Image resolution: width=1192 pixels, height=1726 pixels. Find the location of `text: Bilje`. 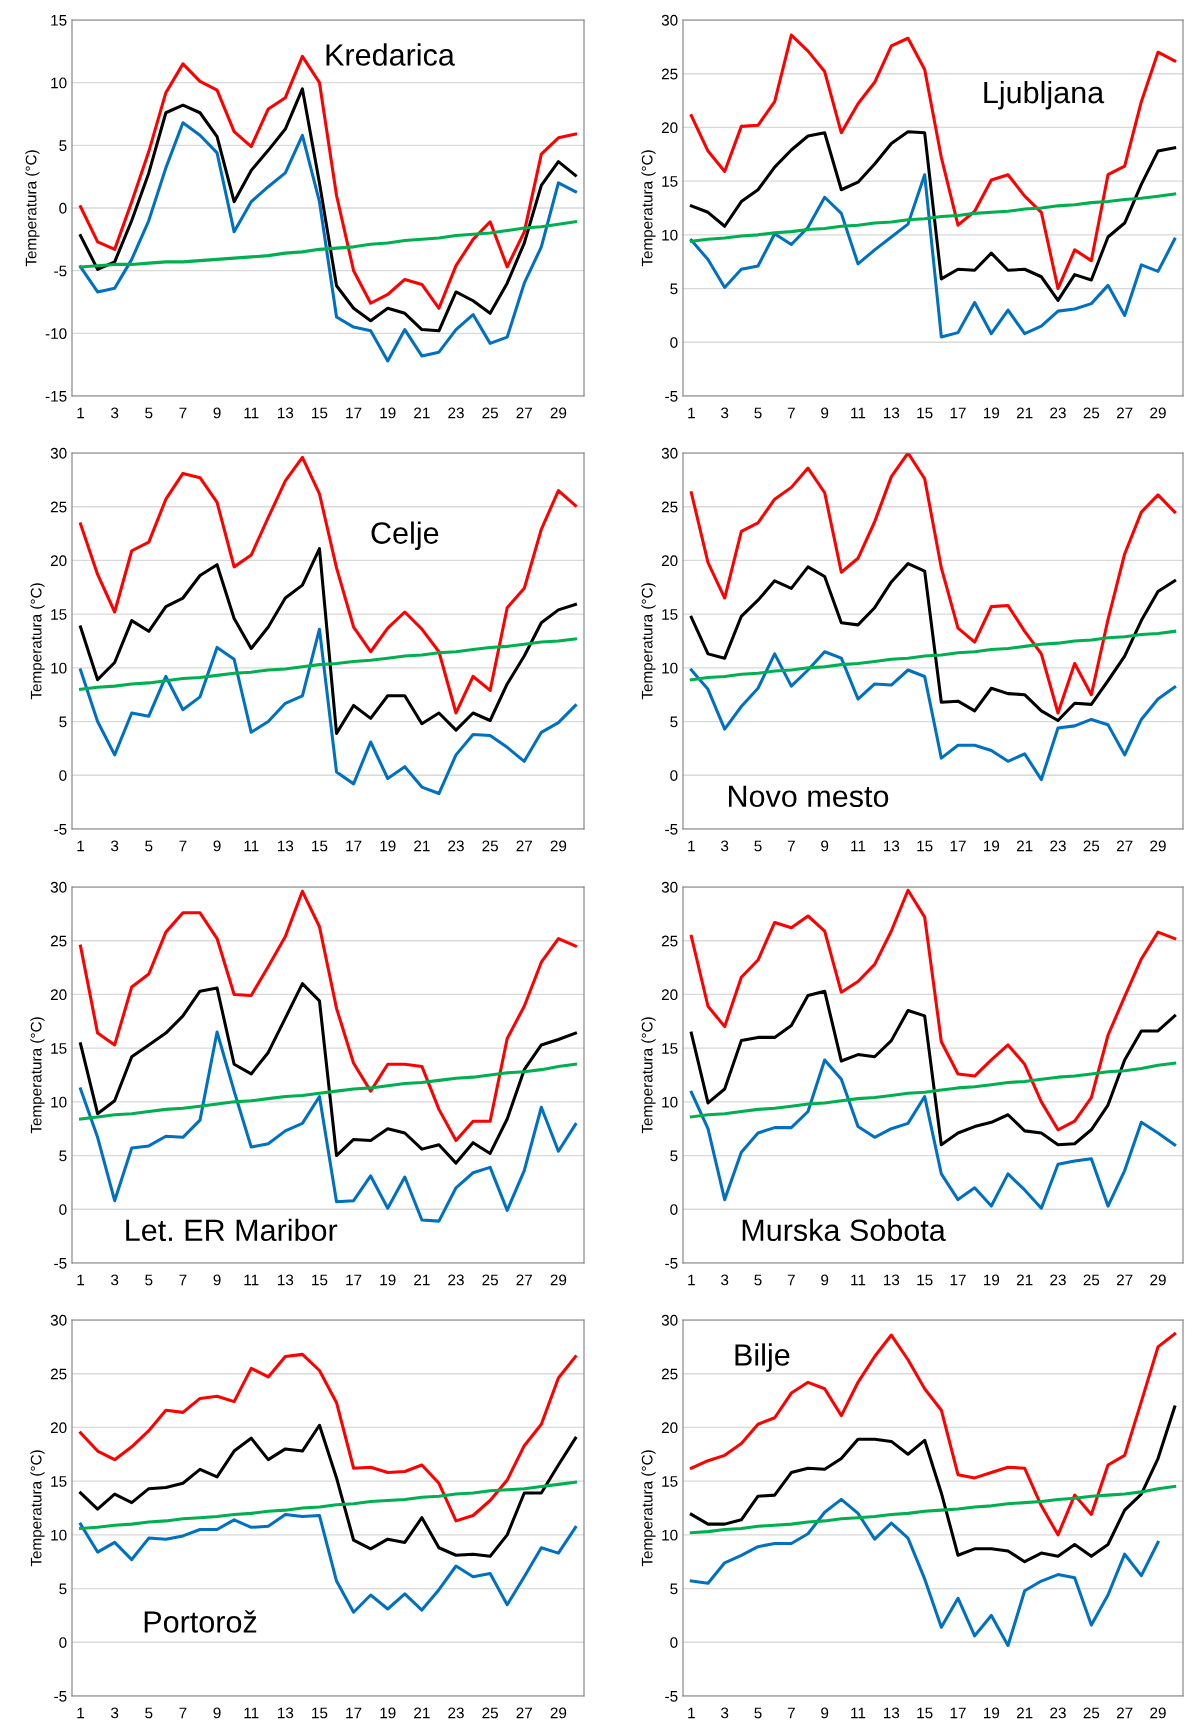

text: Bilje is located at coordinates (762, 1357).